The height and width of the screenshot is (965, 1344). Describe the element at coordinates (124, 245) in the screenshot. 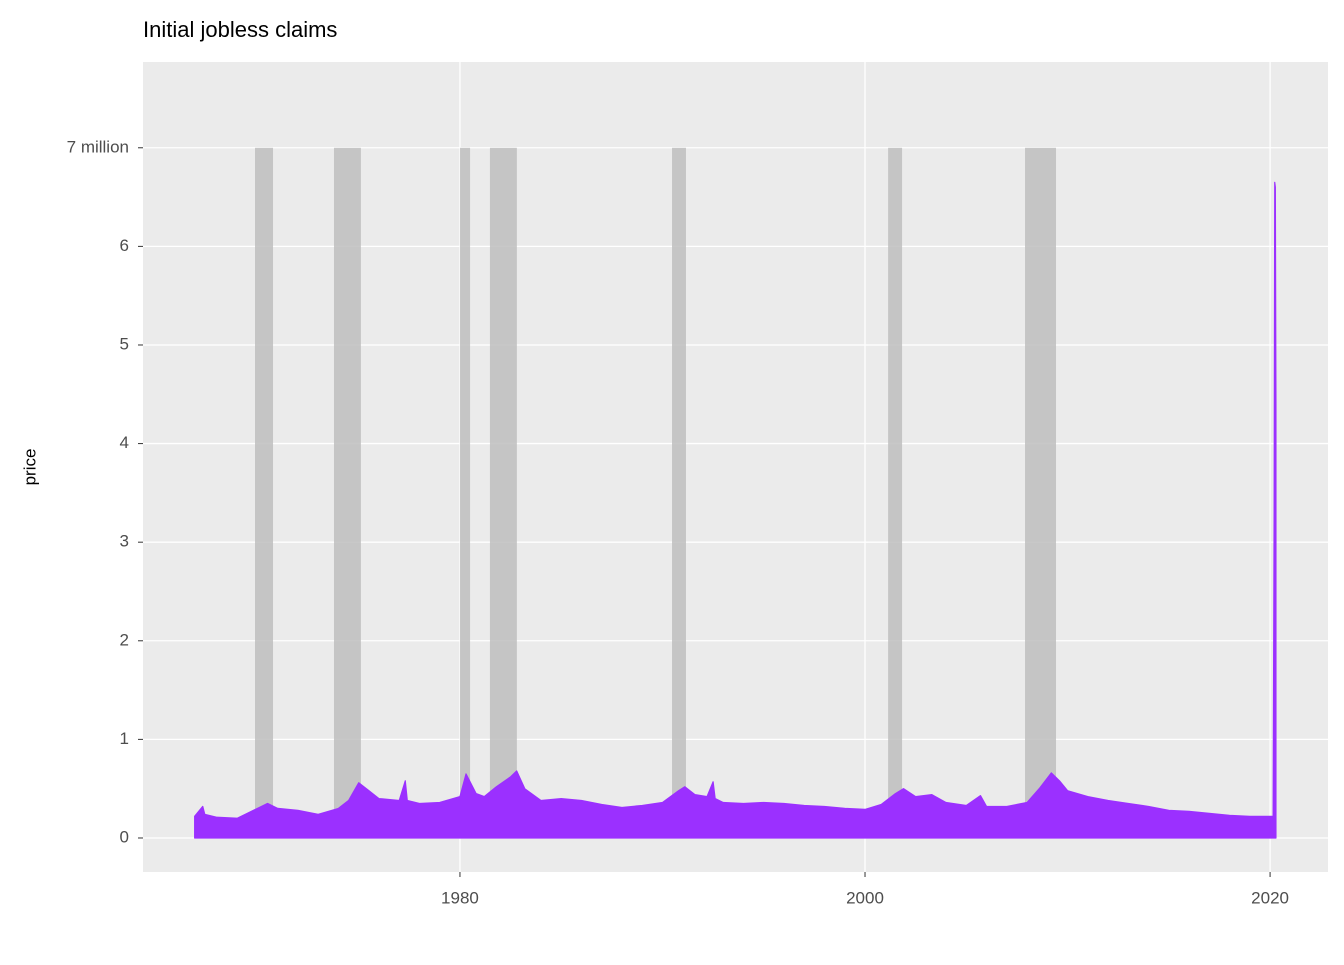

I see `y-tick-label: 6` at that location.